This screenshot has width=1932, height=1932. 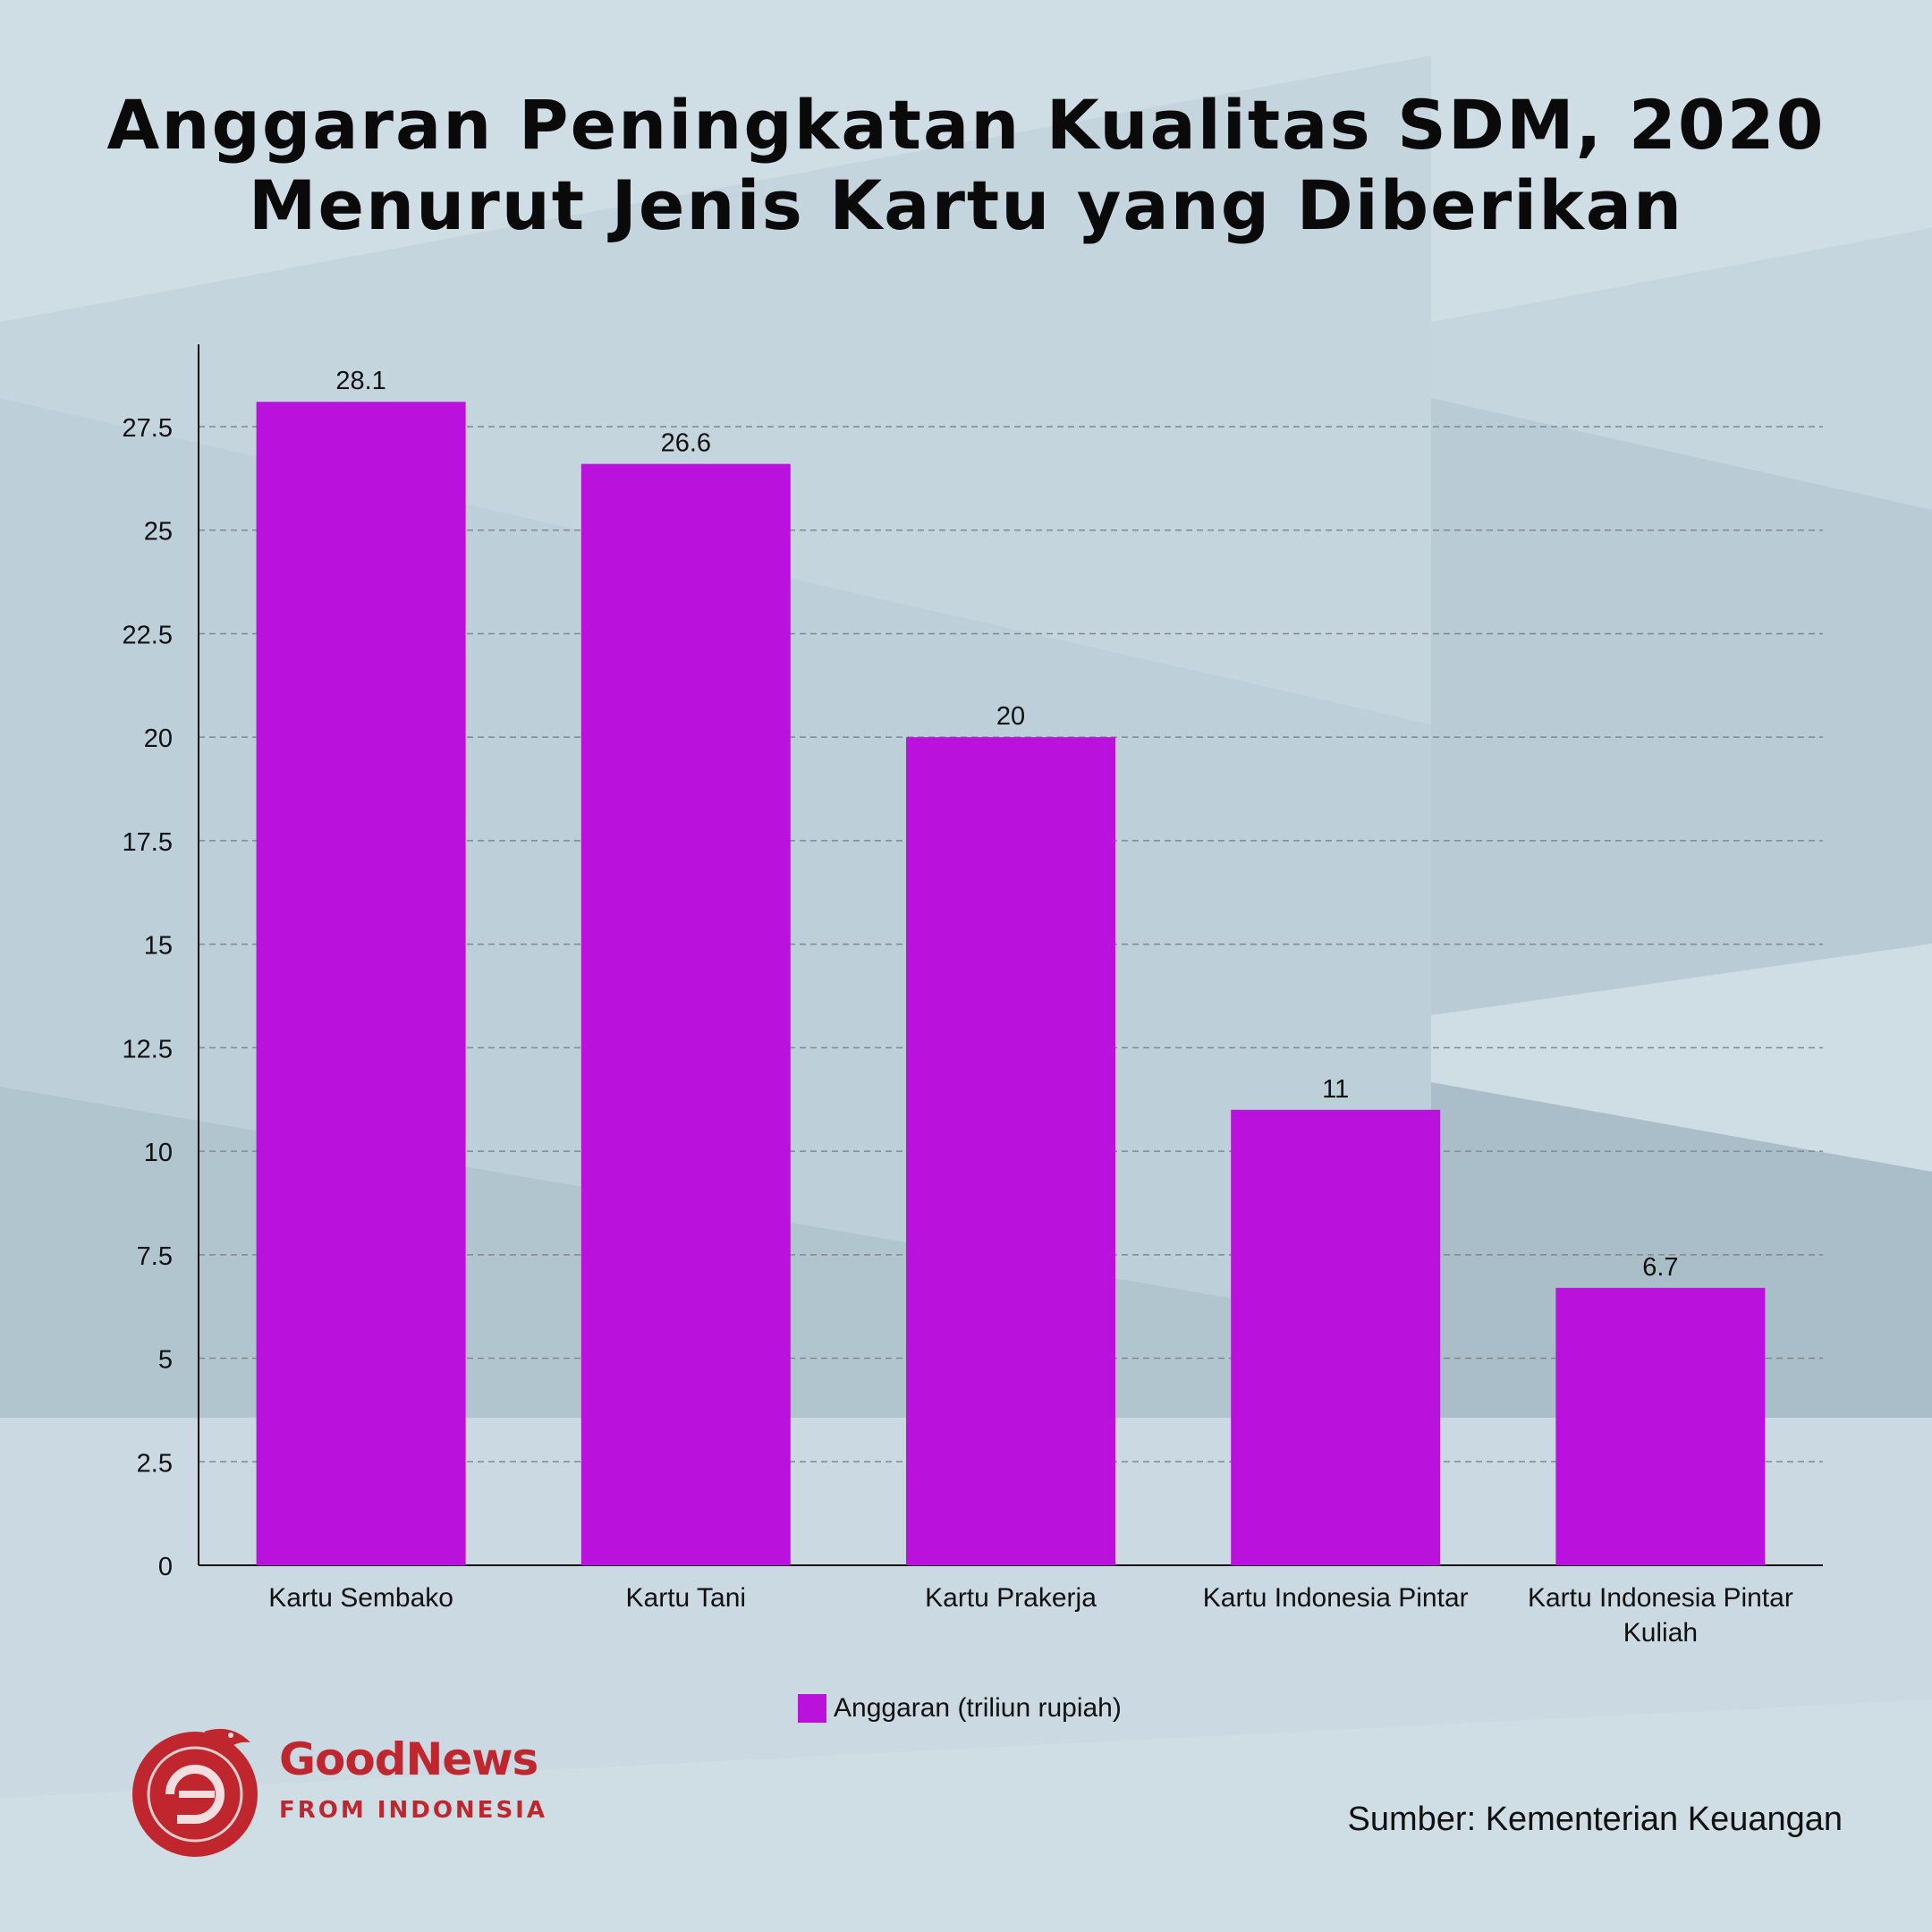 What do you see at coordinates (158, 1153) in the screenshot?
I see `y-tick-label: 10` at bounding box center [158, 1153].